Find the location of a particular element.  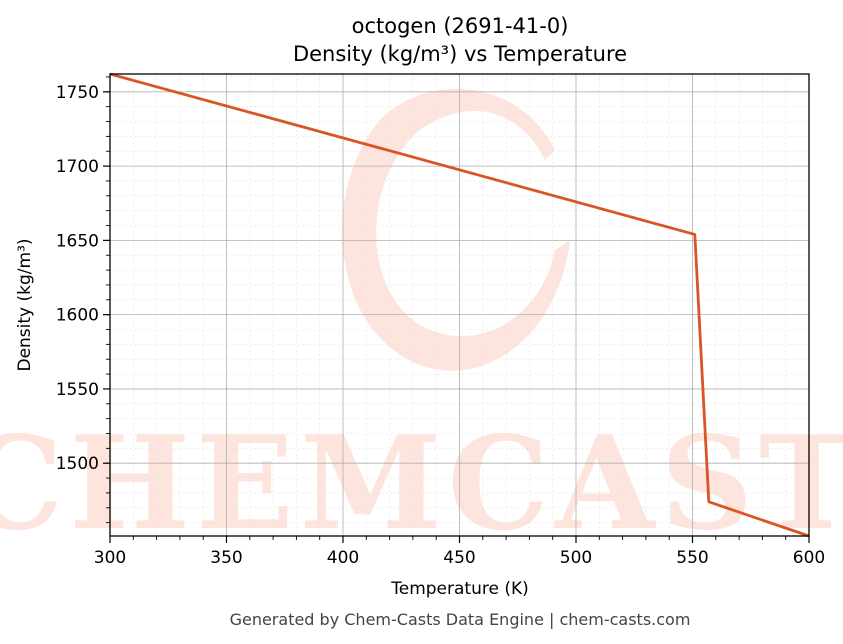

y-tick-label: 1500 is located at coordinates (77, 464).